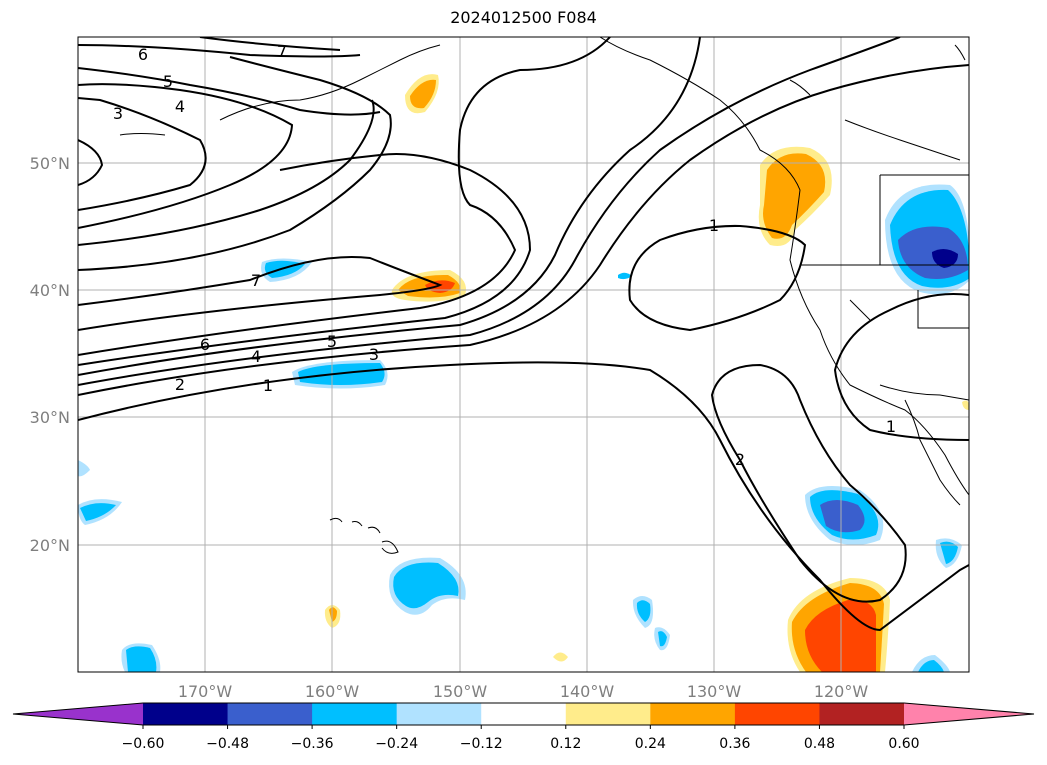  I want to click on colorbar-tick-label: 0.12, so click(565, 744).